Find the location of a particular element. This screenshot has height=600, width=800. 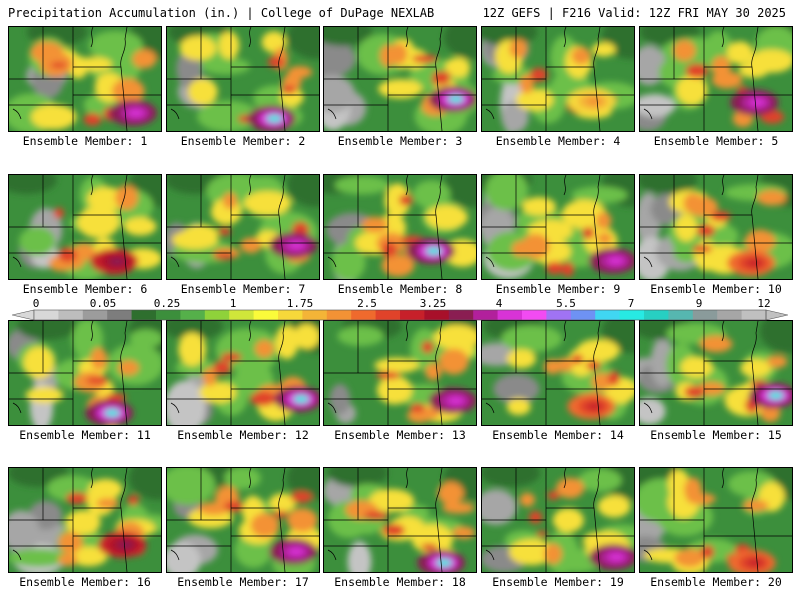

member-label: Ensemble Member: 2 is located at coordinates (243, 141).